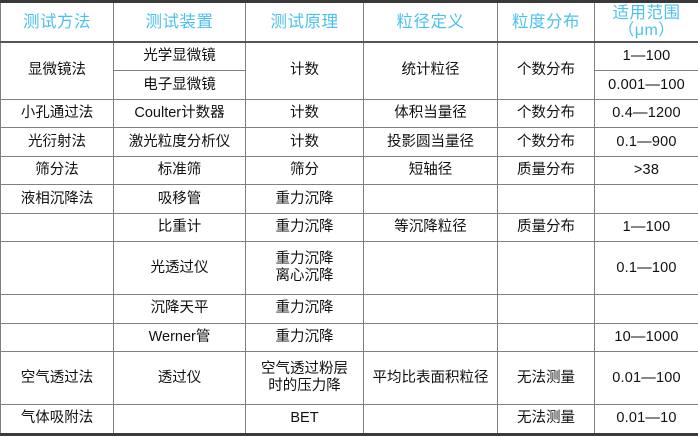  I want to click on cell-device: Werner管, so click(179, 337).